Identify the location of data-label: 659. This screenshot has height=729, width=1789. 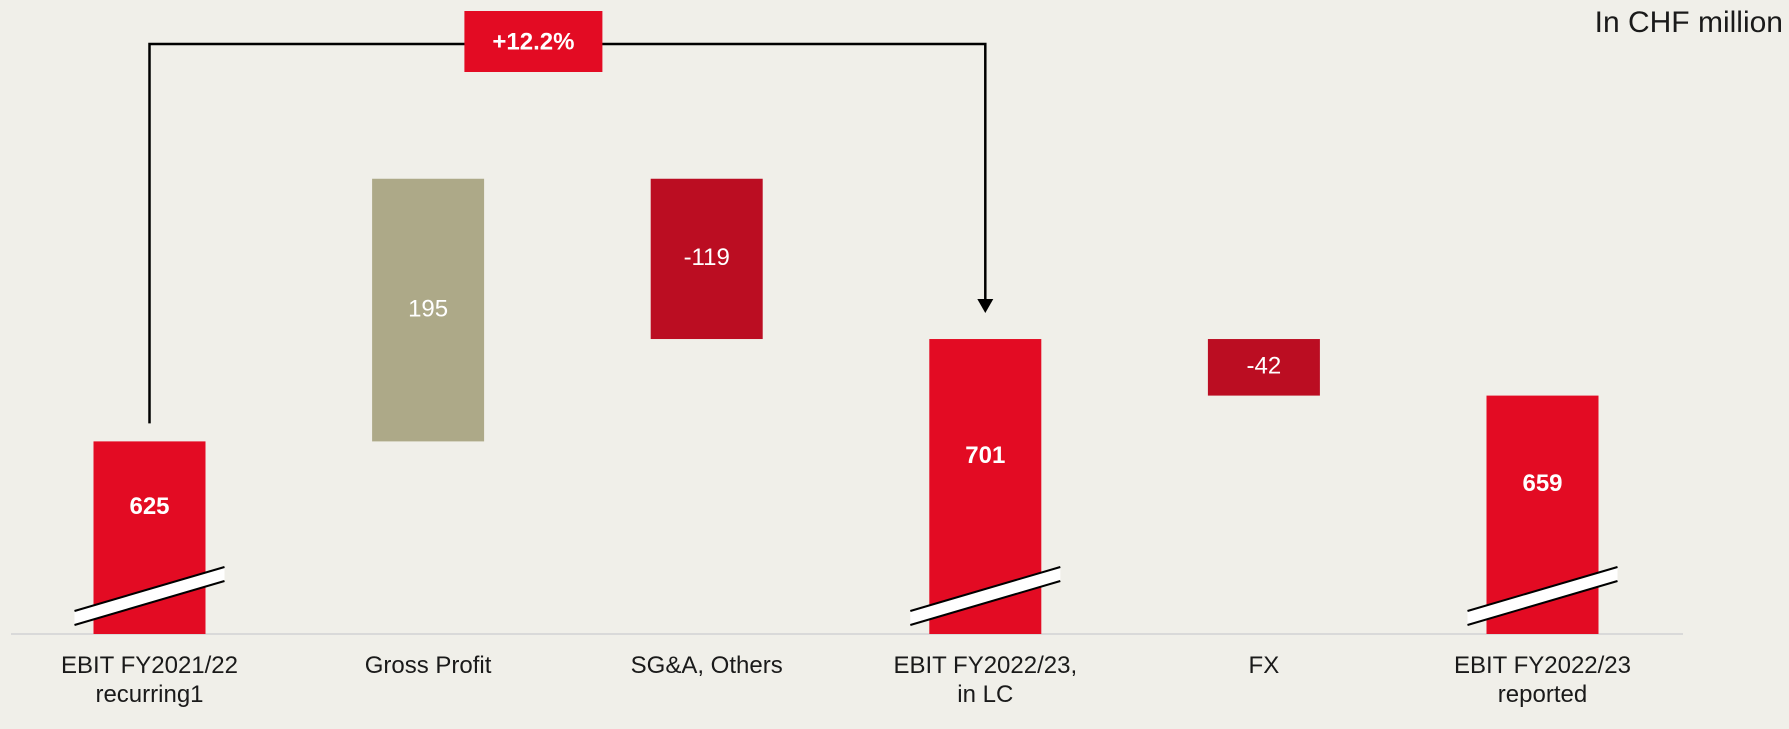
(1542, 483).